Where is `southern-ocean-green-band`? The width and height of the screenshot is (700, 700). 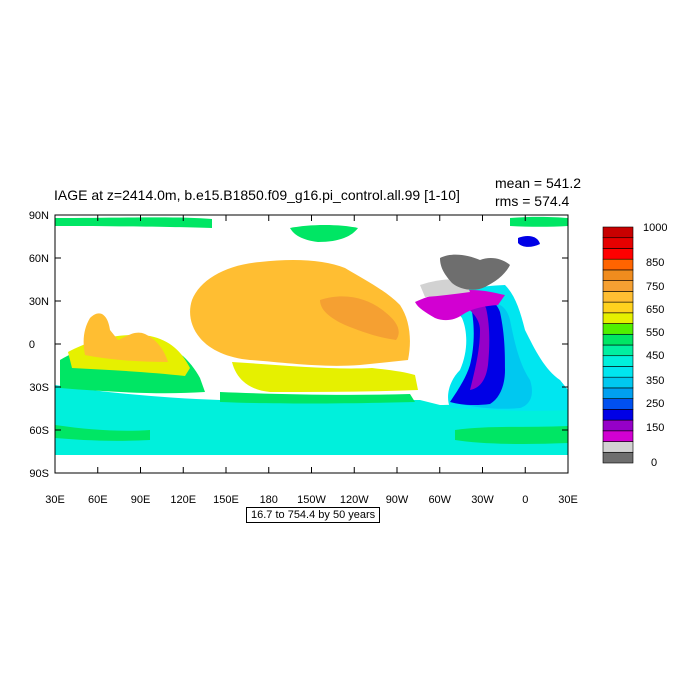
southern-ocean-green-band is located at coordinates (102, 433).